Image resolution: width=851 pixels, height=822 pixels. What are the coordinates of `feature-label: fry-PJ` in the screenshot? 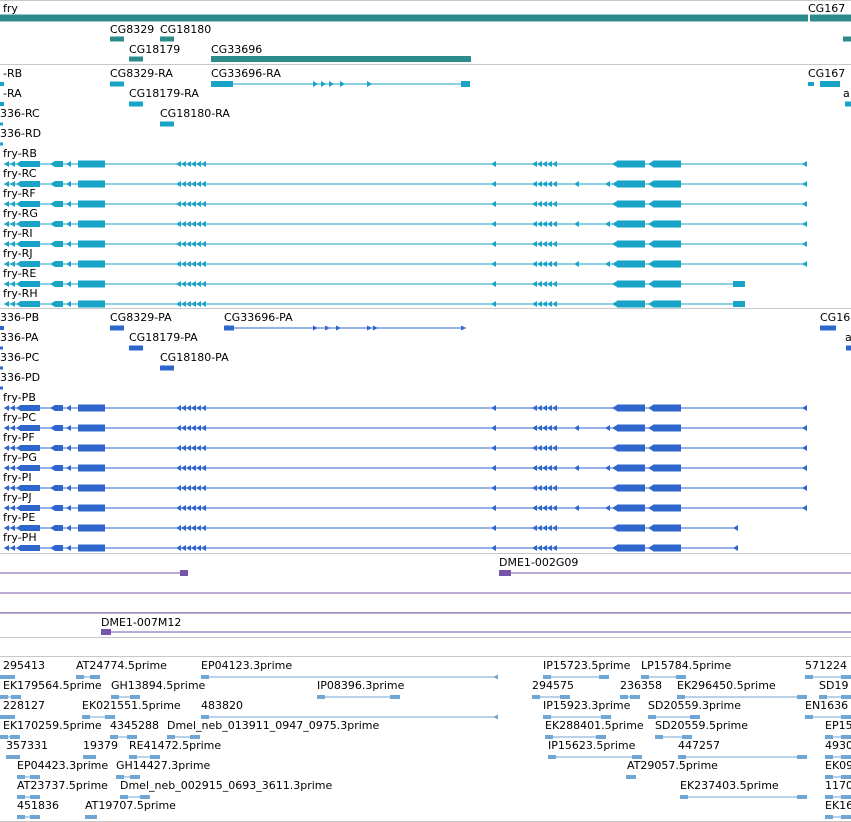 It's located at (17, 497).